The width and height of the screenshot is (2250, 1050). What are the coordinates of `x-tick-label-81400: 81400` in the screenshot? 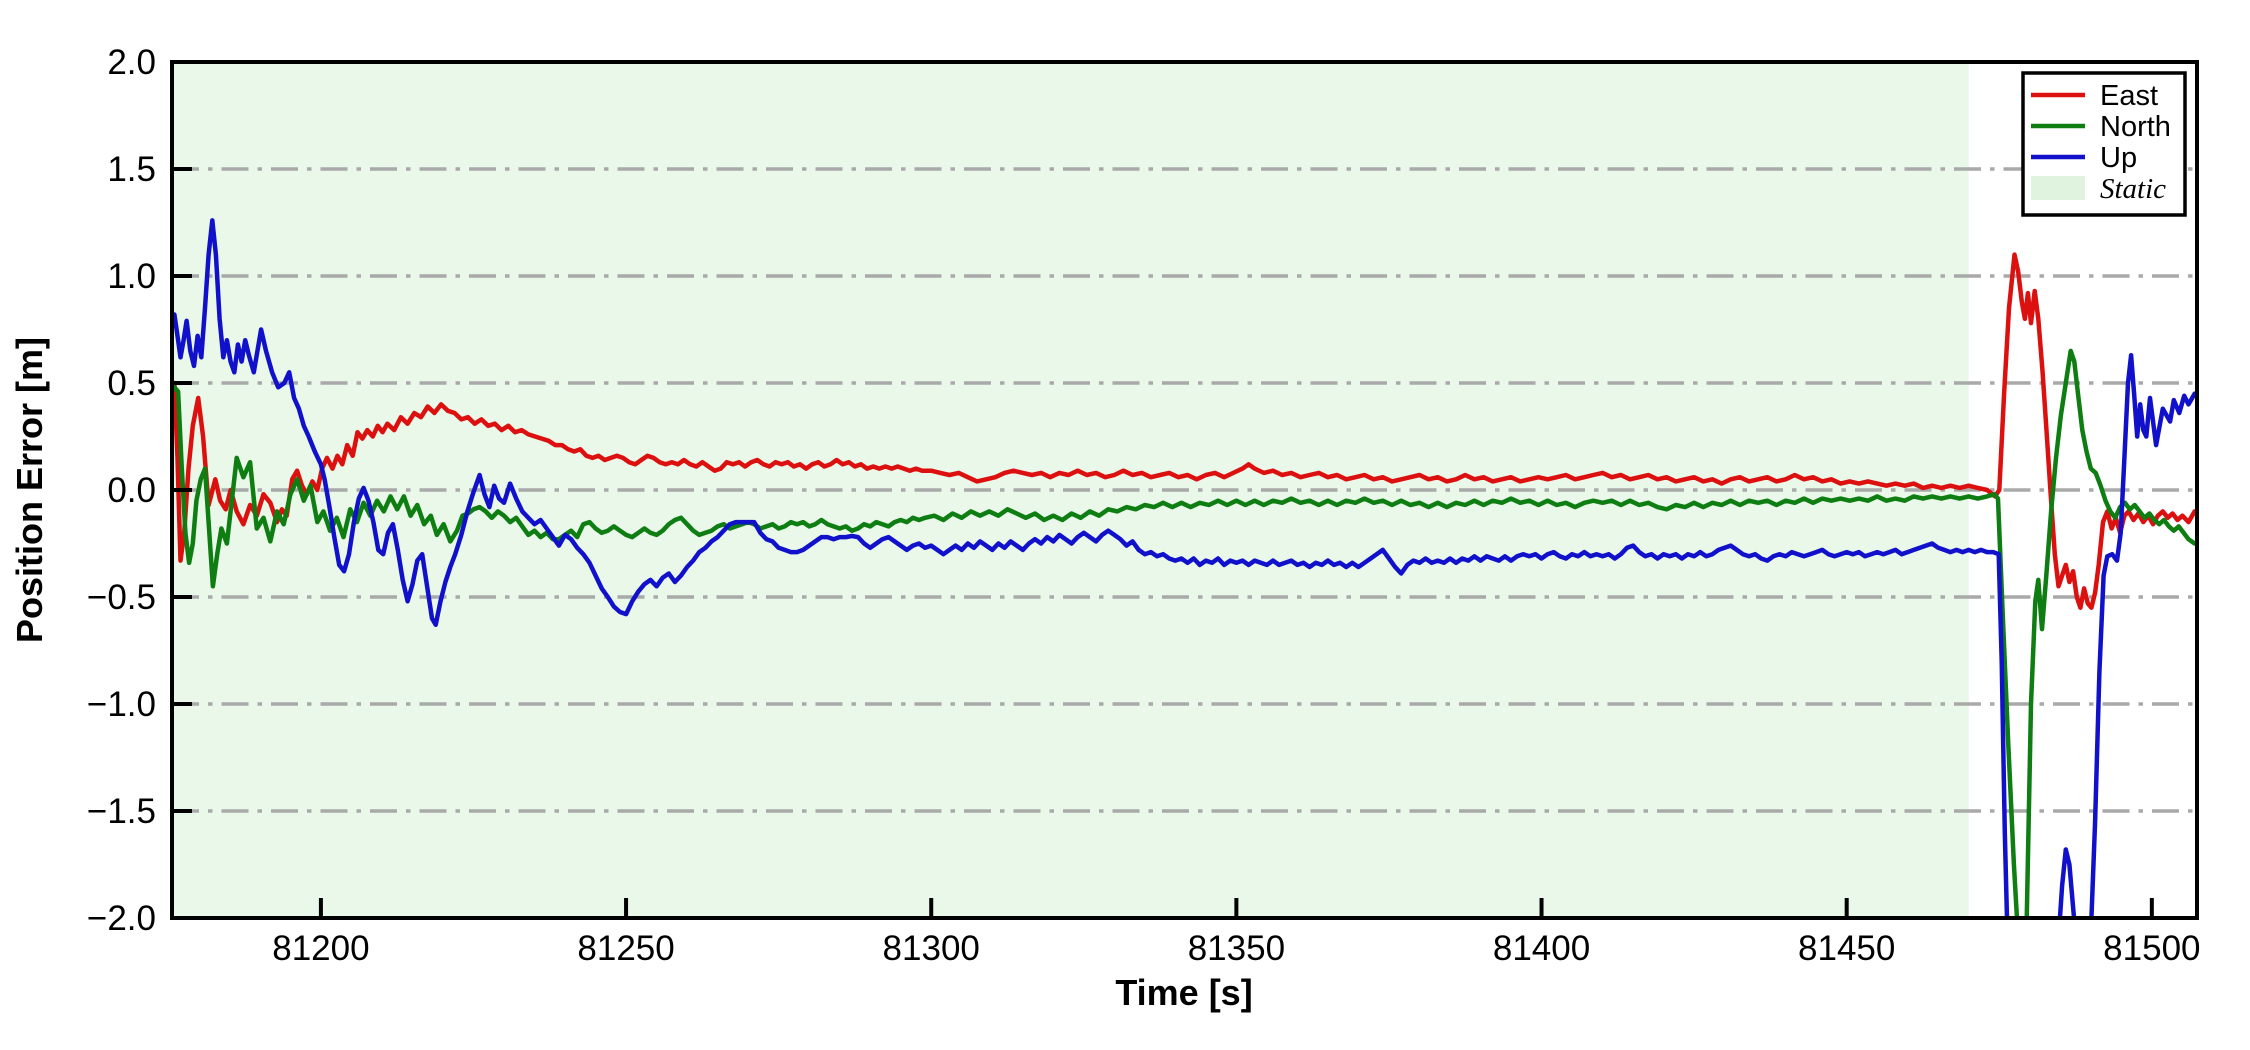 It's located at (1541, 948).